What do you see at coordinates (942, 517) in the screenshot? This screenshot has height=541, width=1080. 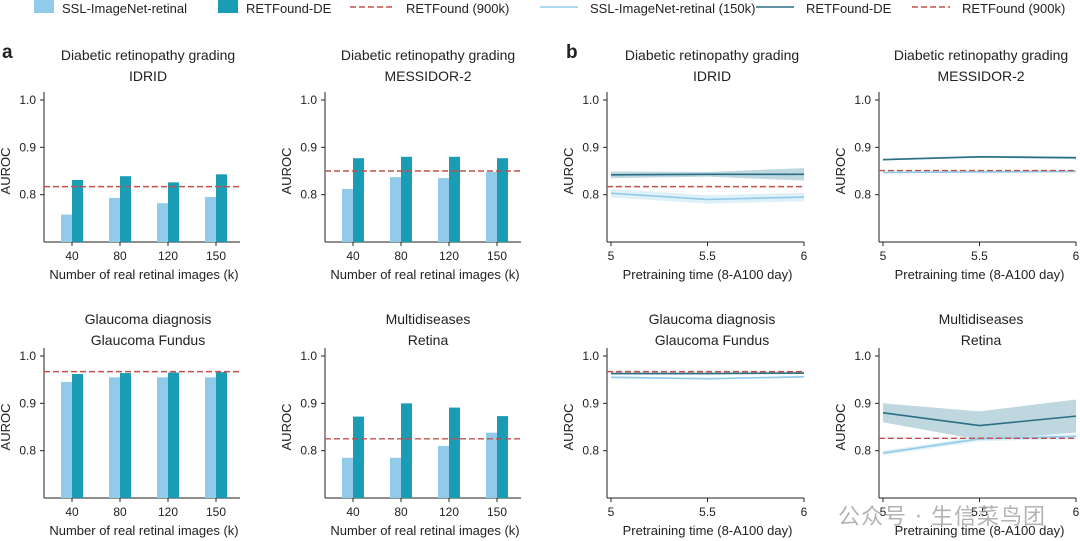 I see `watermark-text: 公众号 · 生信菜鸟团` at bounding box center [942, 517].